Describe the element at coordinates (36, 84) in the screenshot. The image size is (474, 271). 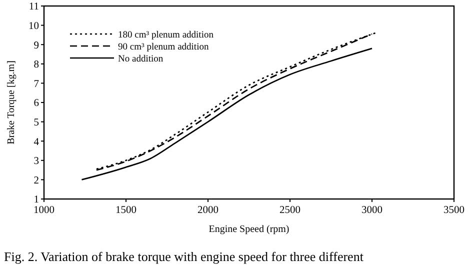
I see `y-tick-label: 7` at that location.